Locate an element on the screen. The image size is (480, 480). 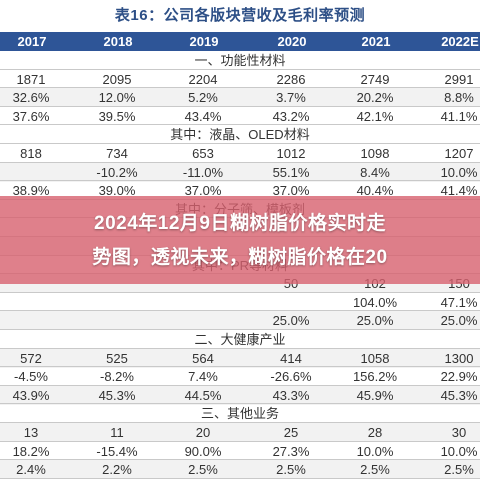
year-header-row: 2017 2018 2019 2020 2021 2022E is located at coordinates (240, 41).